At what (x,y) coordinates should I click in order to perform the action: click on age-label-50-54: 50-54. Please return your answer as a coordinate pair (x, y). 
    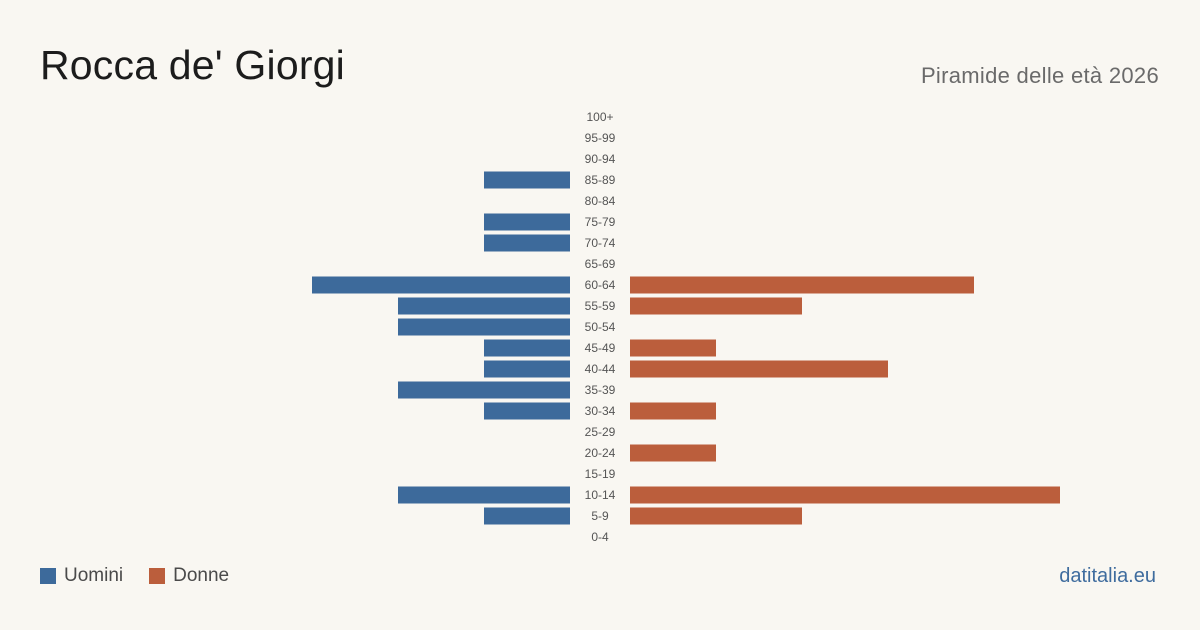
    Looking at the image, I should click on (600, 327).